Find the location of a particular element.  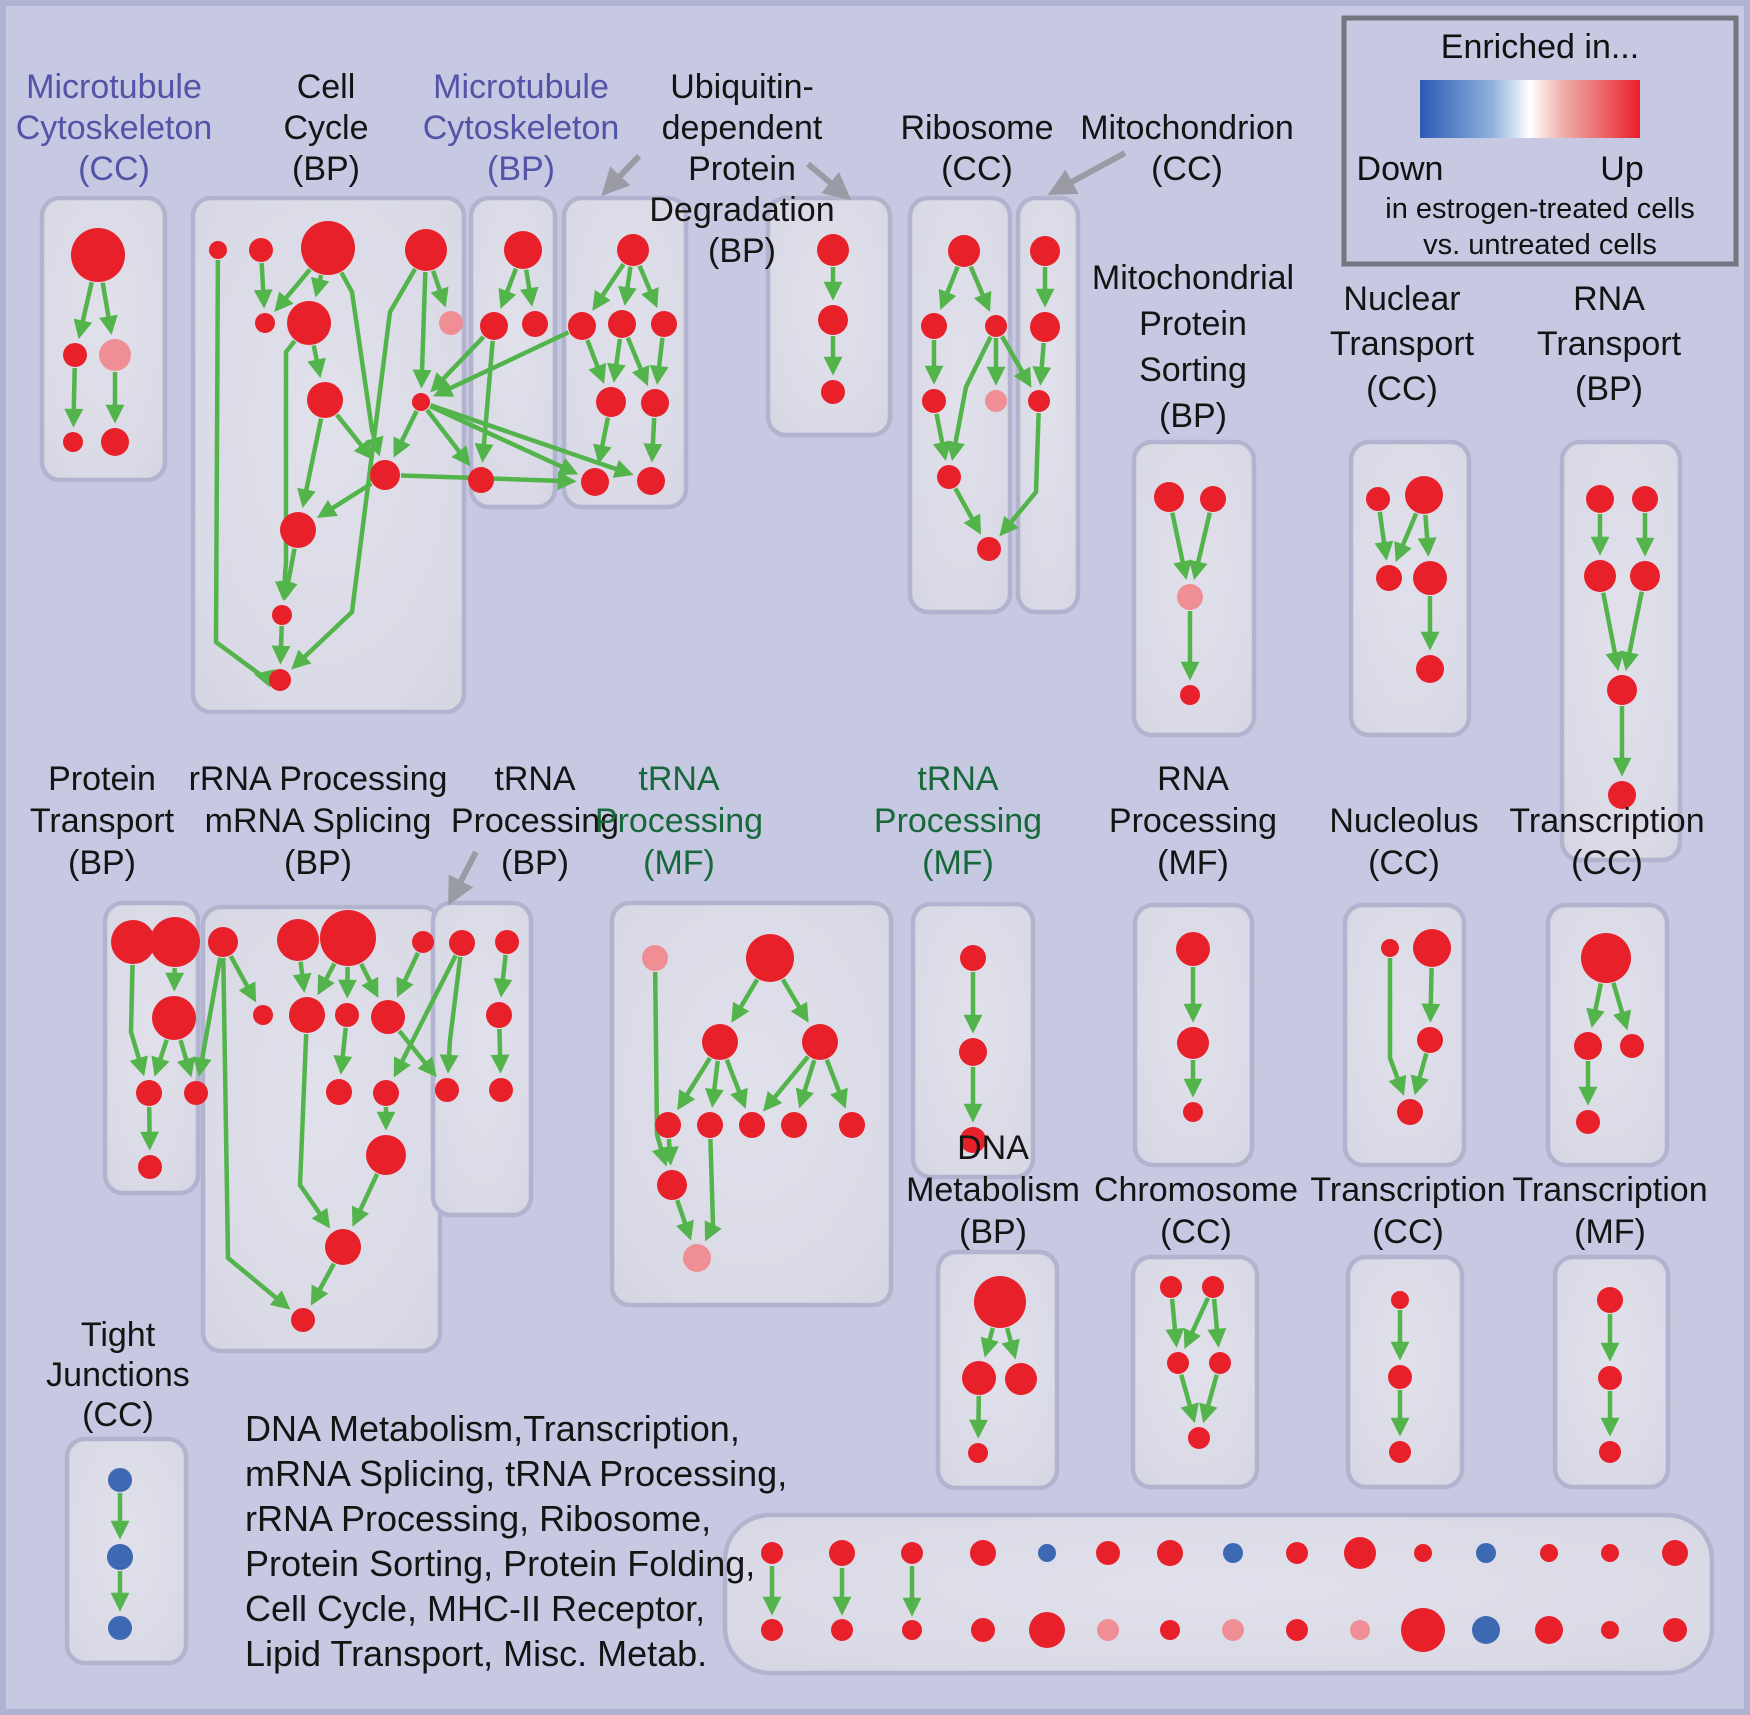

go-term-node-F6 is located at coordinates (949, 477).